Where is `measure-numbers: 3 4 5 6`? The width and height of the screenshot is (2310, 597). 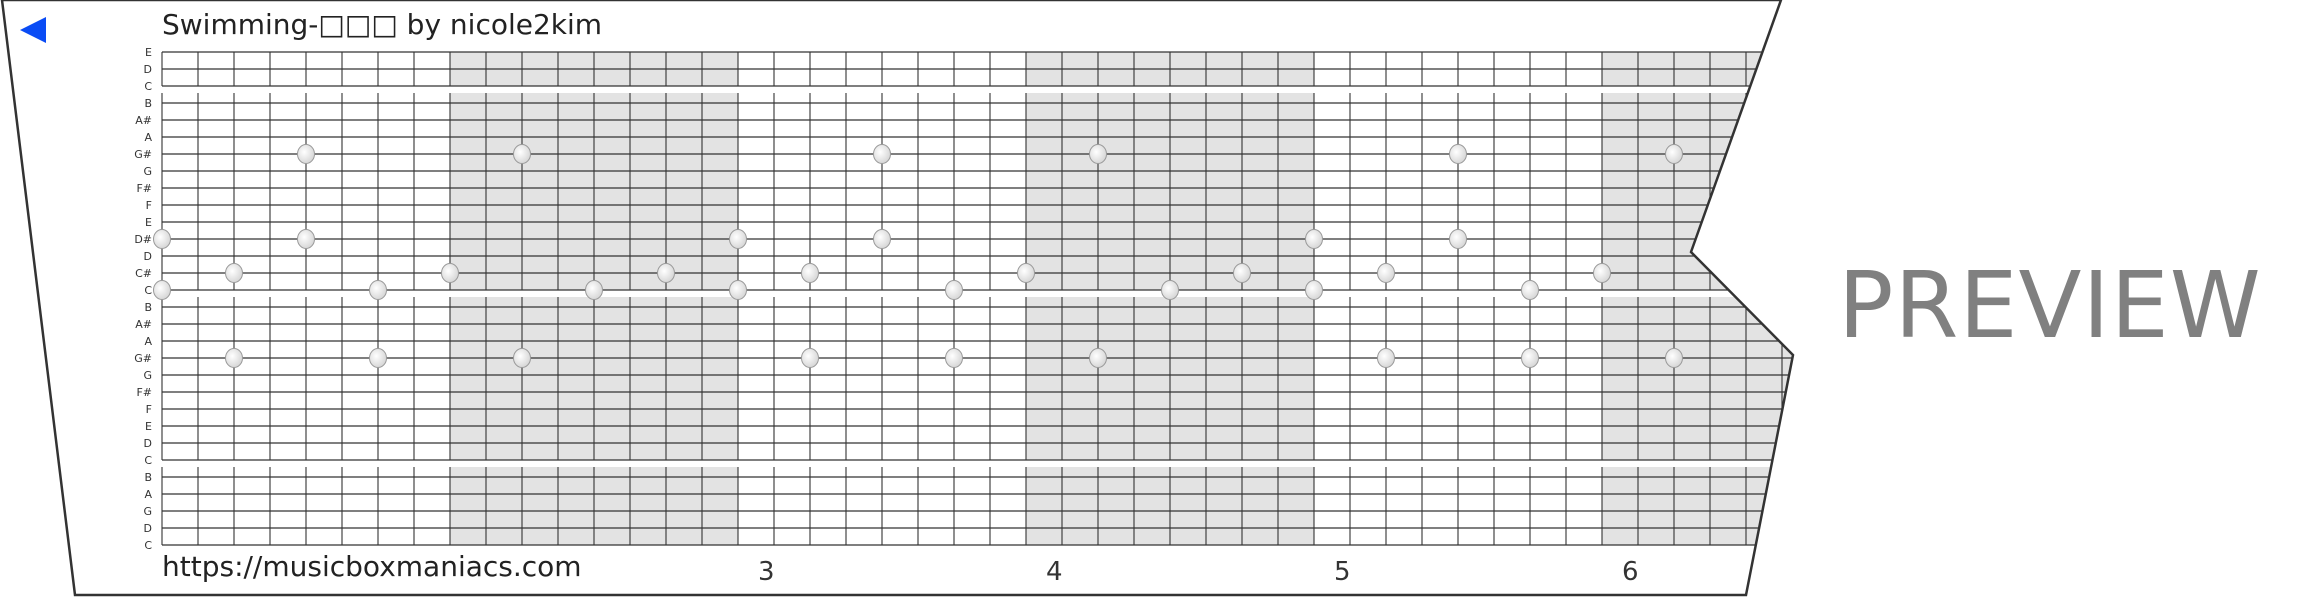
measure-numbers: 3 4 5 6 is located at coordinates (1198, 572).